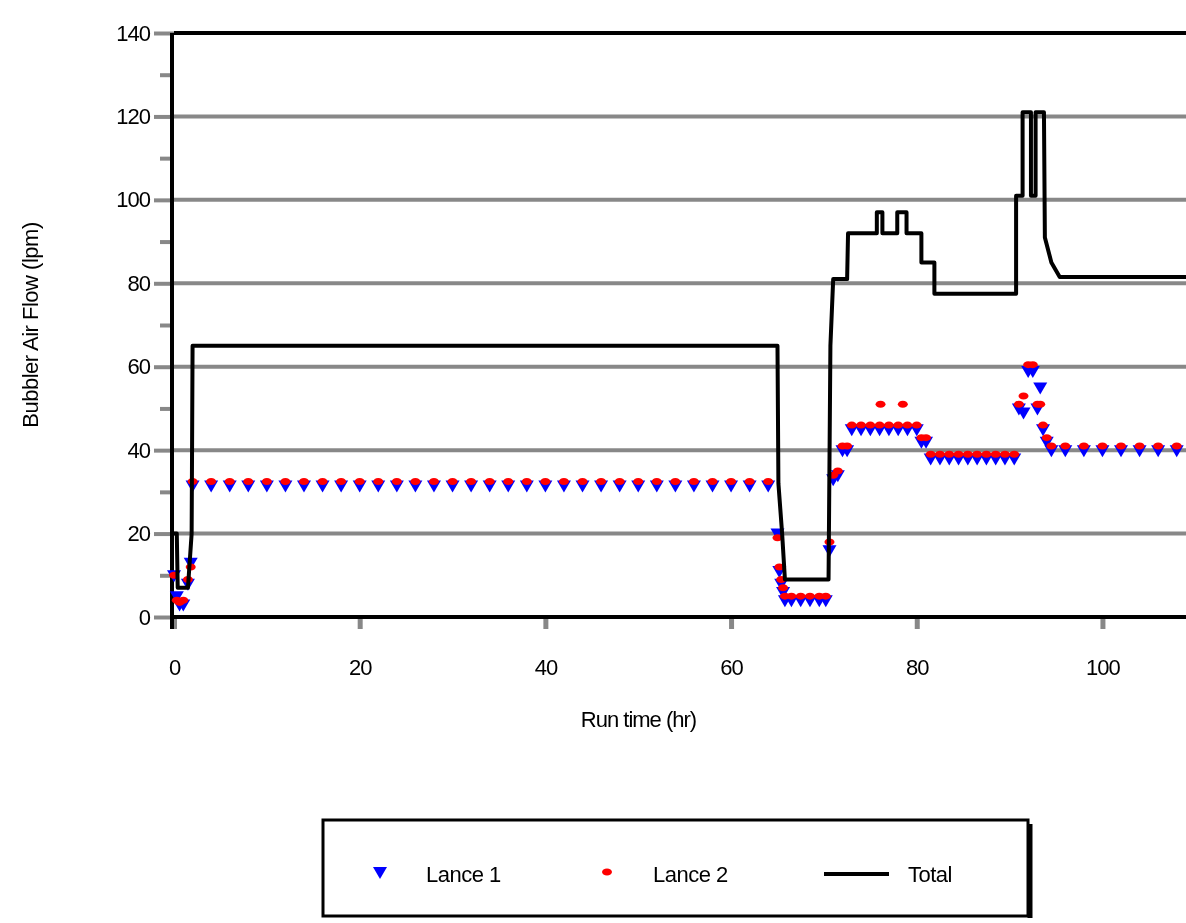 This screenshot has height=923, width=1186. Describe the element at coordinates (139, 367) in the screenshot. I see `y-tick-label: 60` at that location.